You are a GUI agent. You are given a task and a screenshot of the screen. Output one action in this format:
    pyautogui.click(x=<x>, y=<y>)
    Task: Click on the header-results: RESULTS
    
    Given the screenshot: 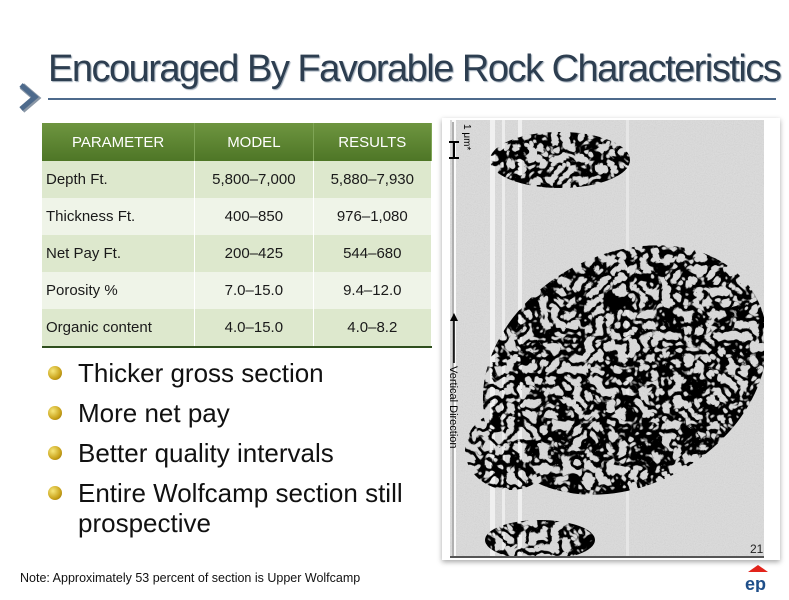 What is the action you would take?
    pyautogui.click(x=373, y=142)
    